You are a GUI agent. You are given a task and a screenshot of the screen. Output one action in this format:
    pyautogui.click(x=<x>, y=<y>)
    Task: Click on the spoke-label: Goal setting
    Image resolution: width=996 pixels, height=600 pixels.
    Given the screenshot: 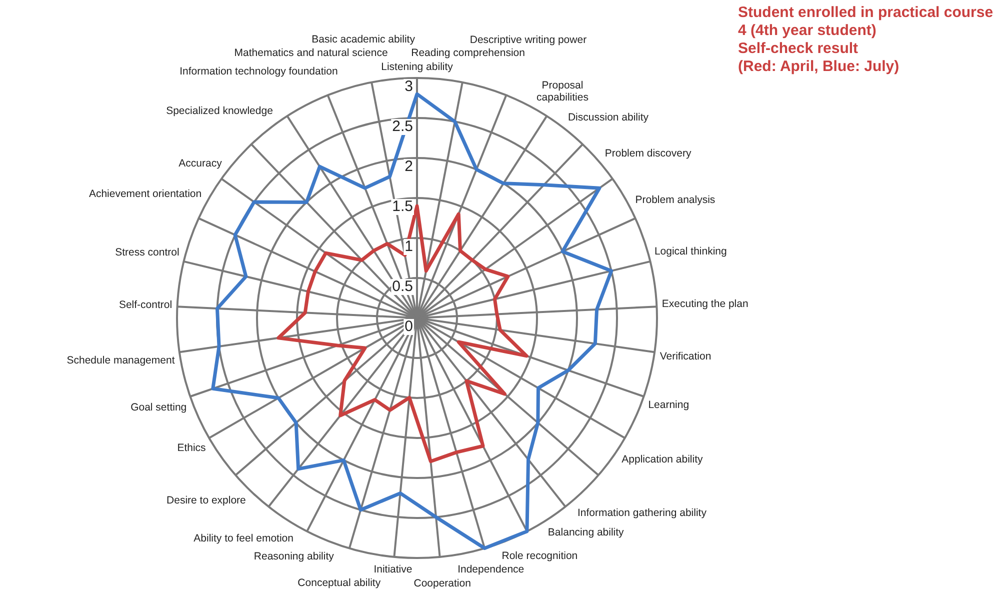 What is the action you would take?
    pyautogui.click(x=158, y=407)
    